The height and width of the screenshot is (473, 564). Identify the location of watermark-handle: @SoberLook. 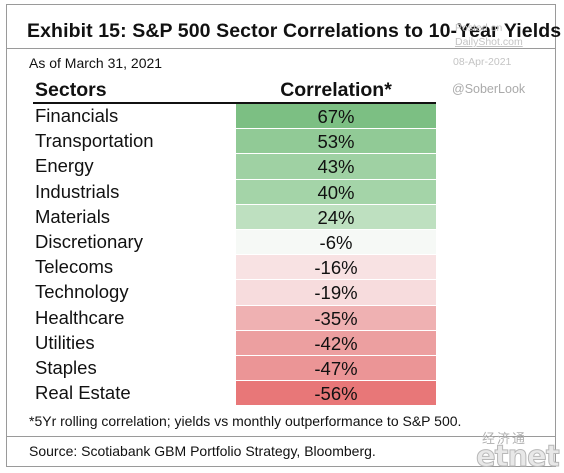
(489, 89).